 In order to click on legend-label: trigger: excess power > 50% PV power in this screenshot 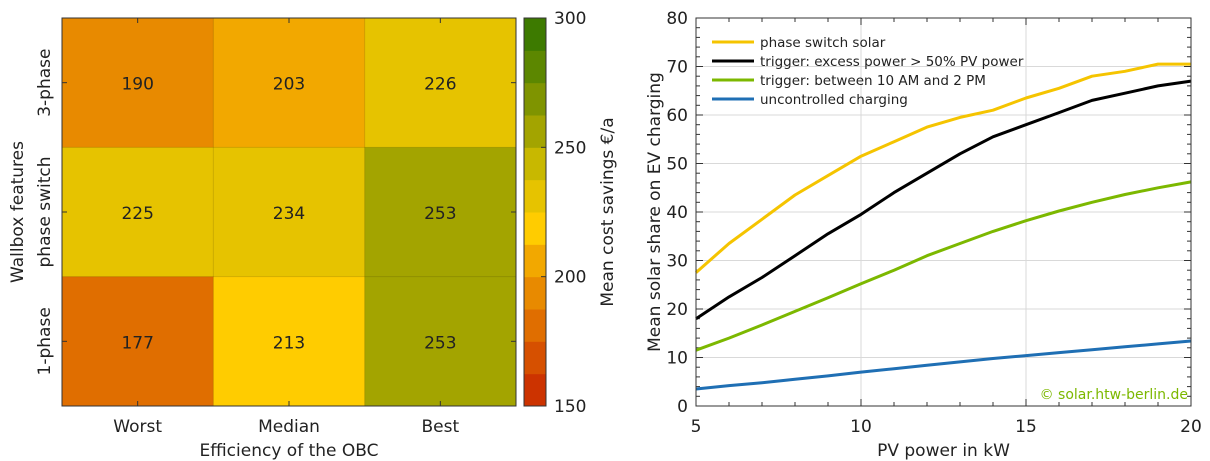, I will do `click(892, 62)`.